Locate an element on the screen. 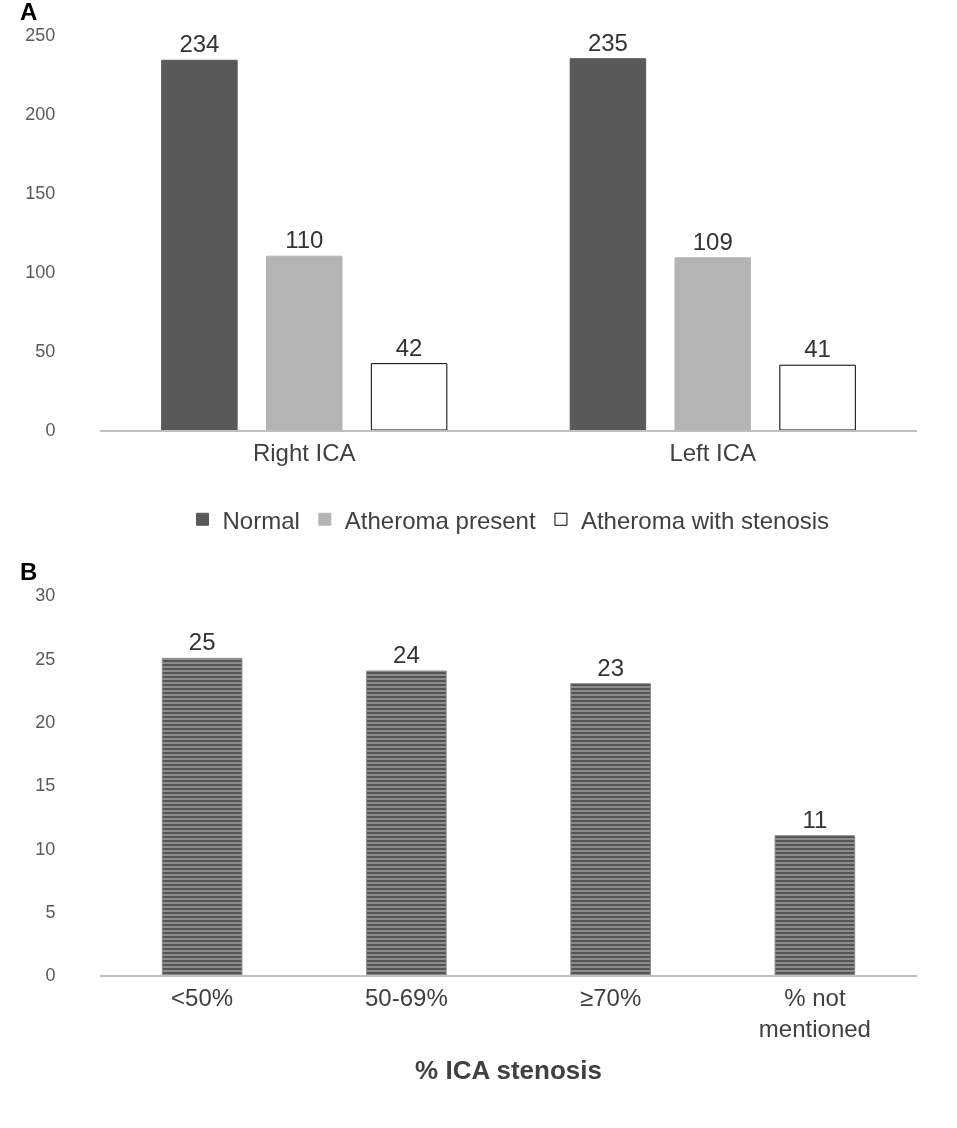 Image resolution: width=957 pixels, height=1128 pixels. data-label: 23 is located at coordinates (610, 667).